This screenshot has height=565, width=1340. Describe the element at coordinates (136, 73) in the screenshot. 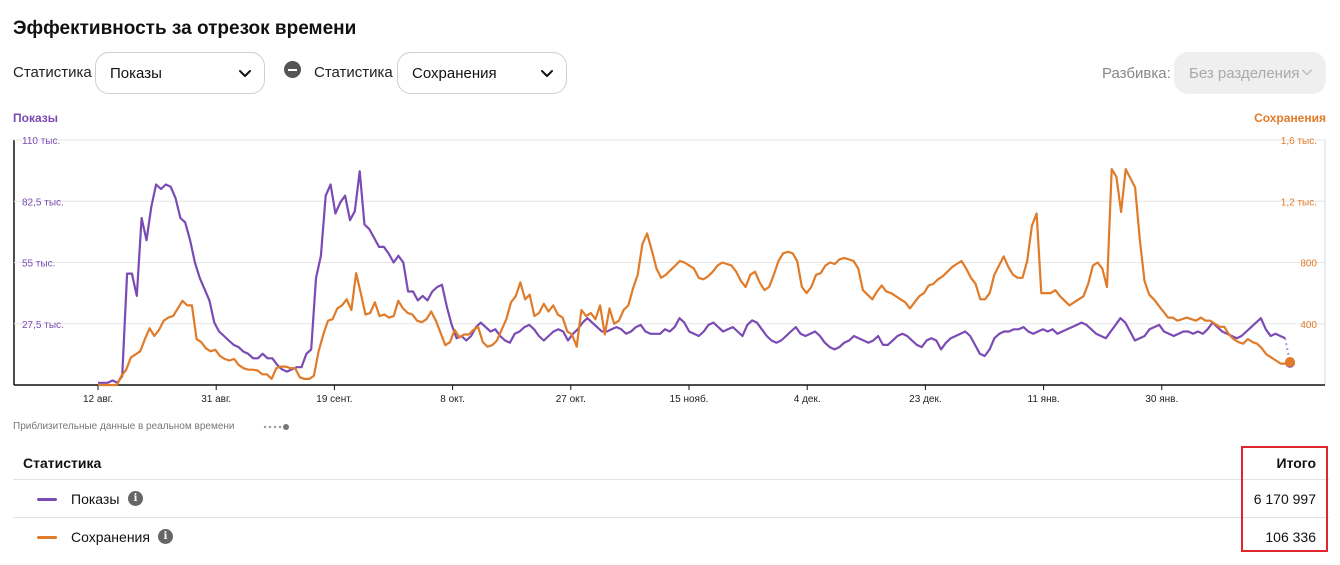

I see `stat1-select-value: Показы` at that location.